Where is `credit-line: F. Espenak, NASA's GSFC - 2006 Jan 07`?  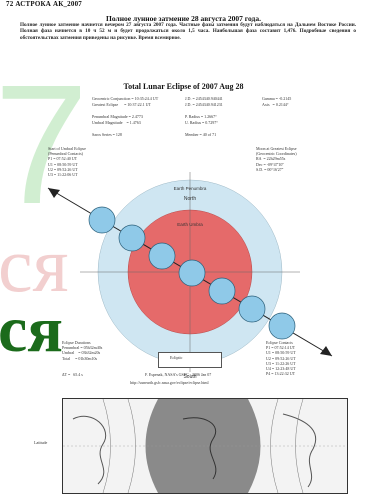 credit-line: F. Espenak, NASA's GSFC - 2006 Jan 07 is located at coordinates (178, 374).